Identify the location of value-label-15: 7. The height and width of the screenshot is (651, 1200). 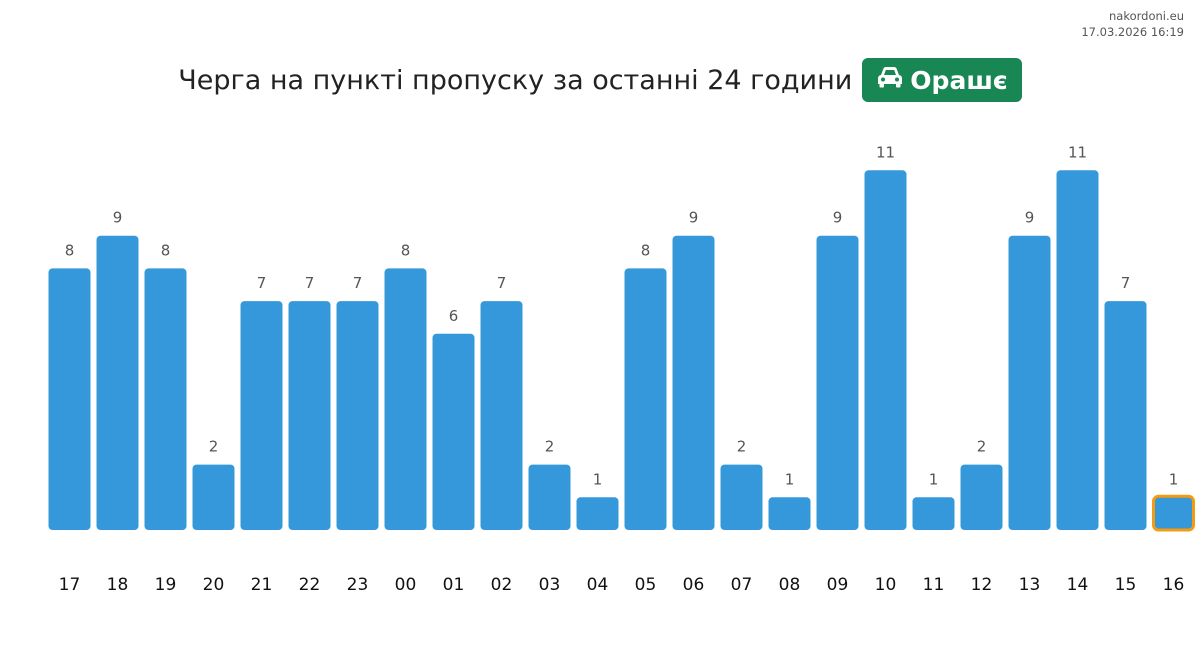
(1126, 283).